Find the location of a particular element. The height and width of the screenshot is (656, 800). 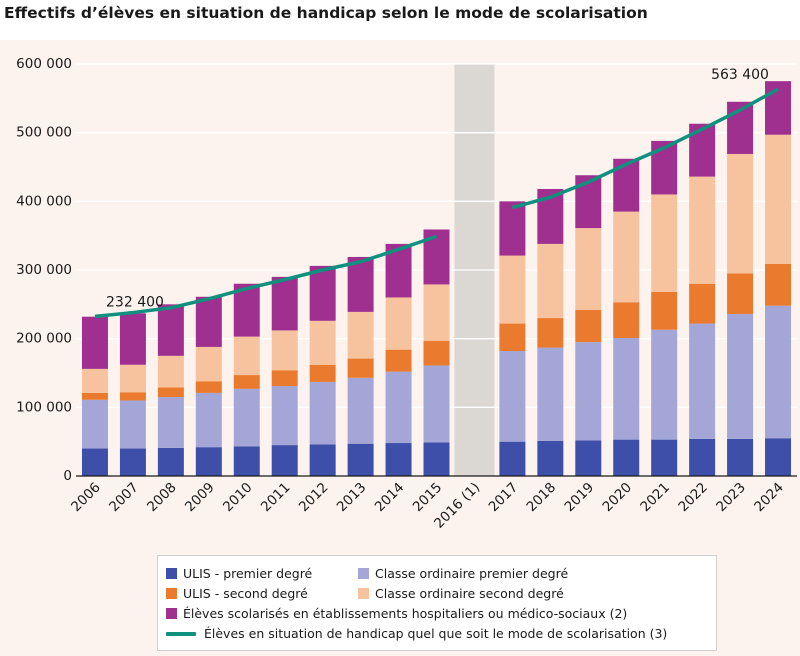

y-tick-label: 0 is located at coordinates (67, 476).